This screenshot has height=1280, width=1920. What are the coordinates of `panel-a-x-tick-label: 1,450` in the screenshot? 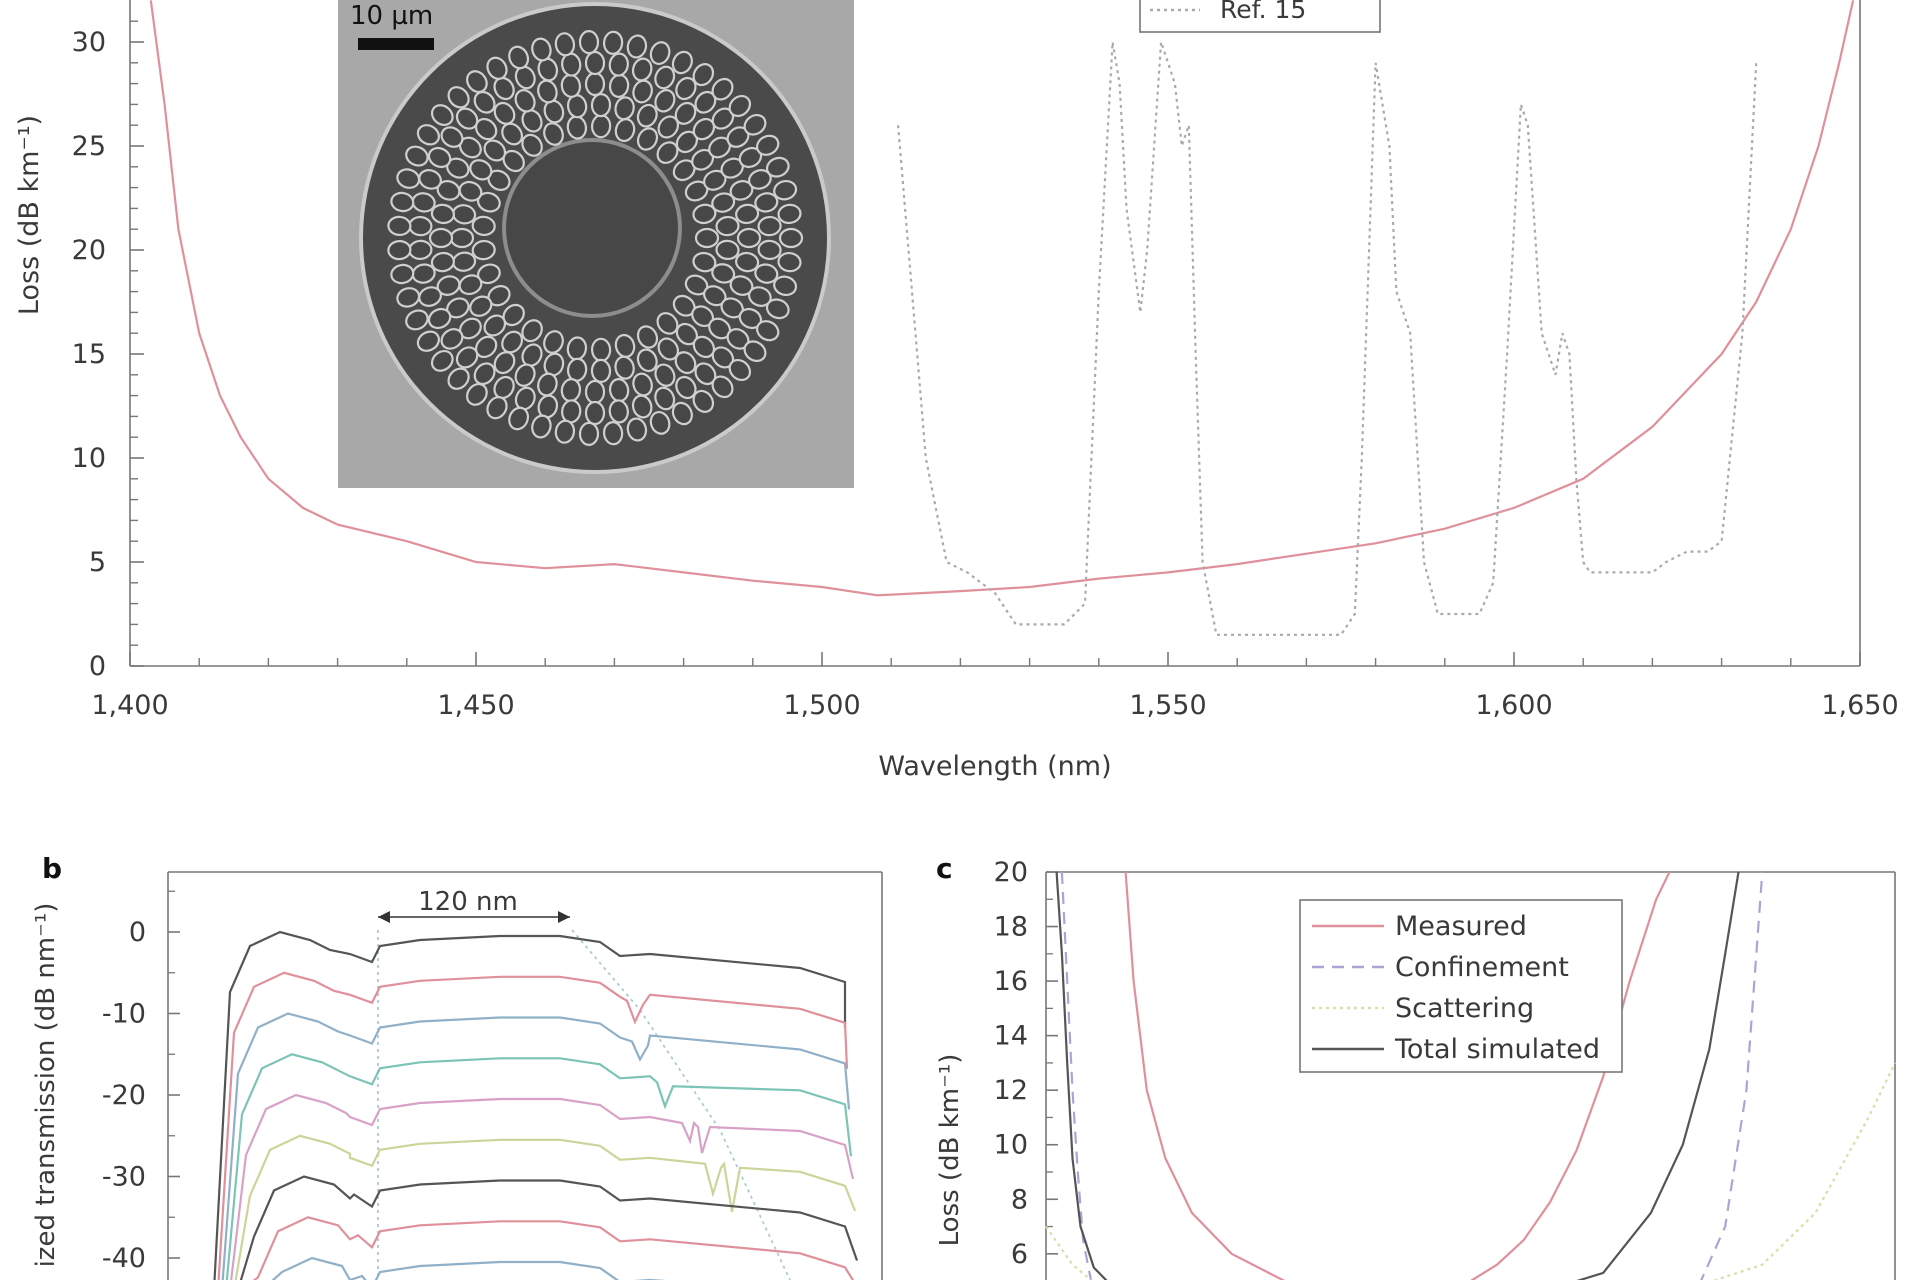 It's located at (475, 705).